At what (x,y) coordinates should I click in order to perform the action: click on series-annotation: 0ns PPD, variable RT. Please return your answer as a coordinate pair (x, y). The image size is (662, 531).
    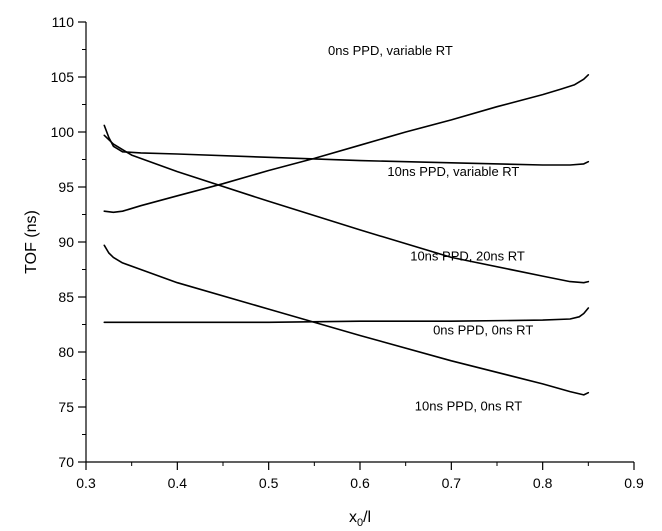
    Looking at the image, I should click on (390, 50).